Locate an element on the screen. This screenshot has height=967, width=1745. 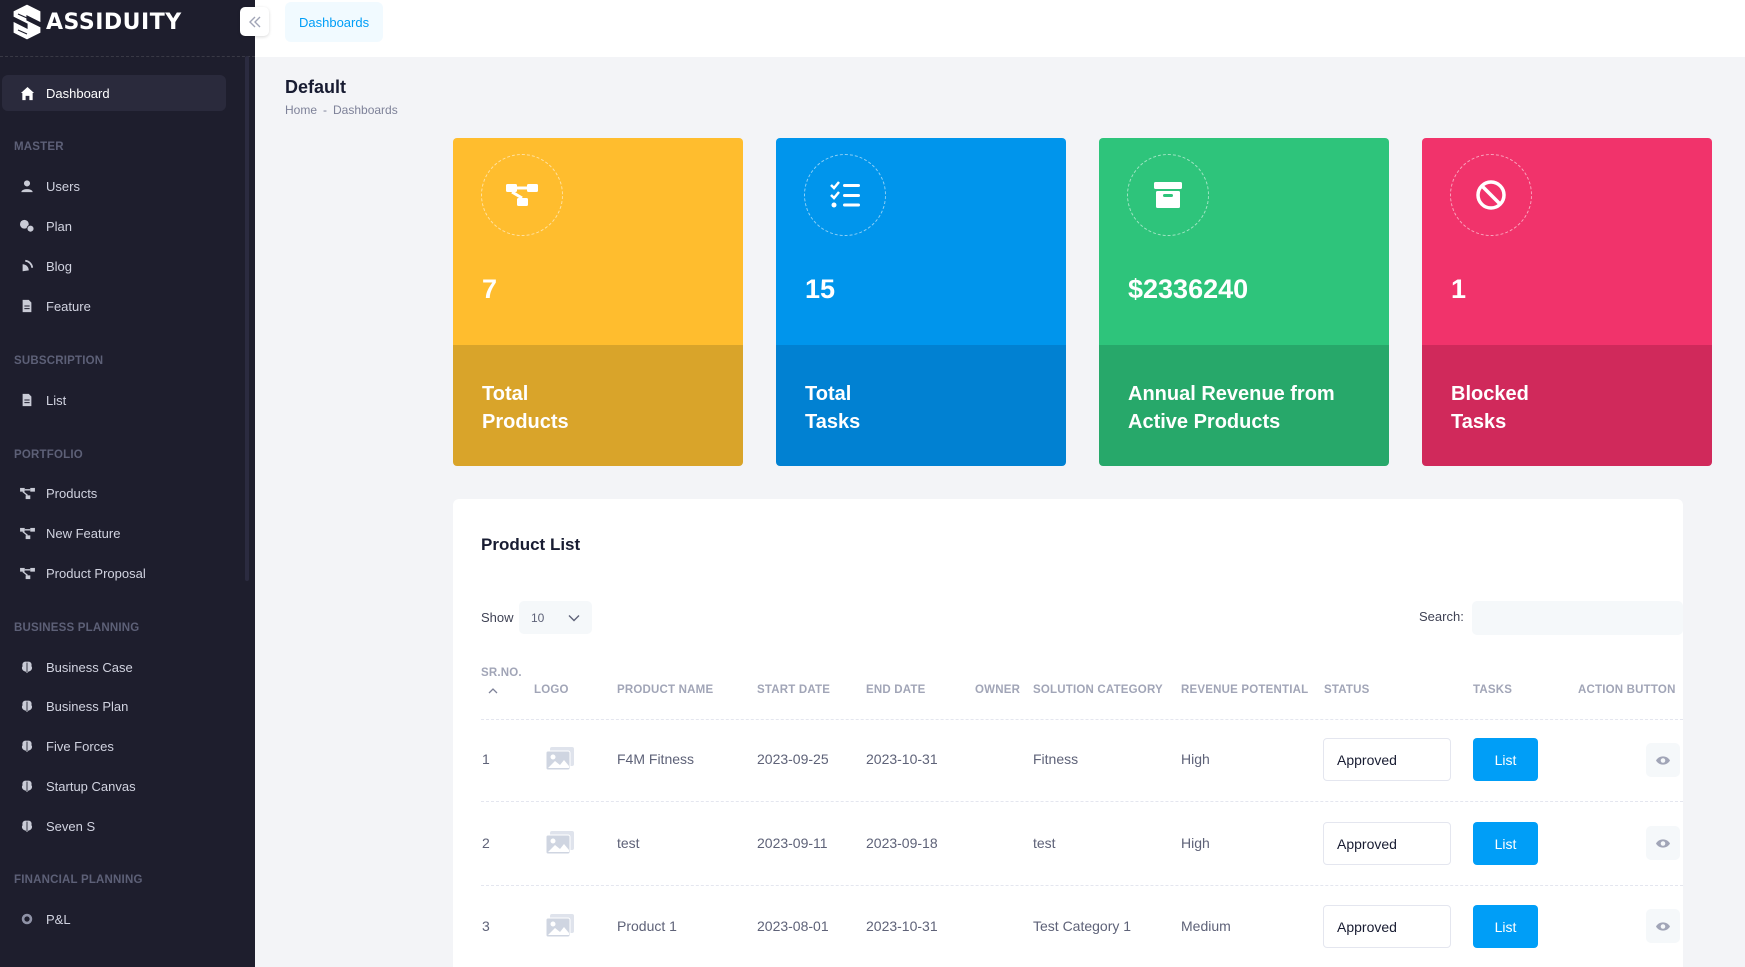
cell-revenue-potential: Medium is located at coordinates (1206, 926).